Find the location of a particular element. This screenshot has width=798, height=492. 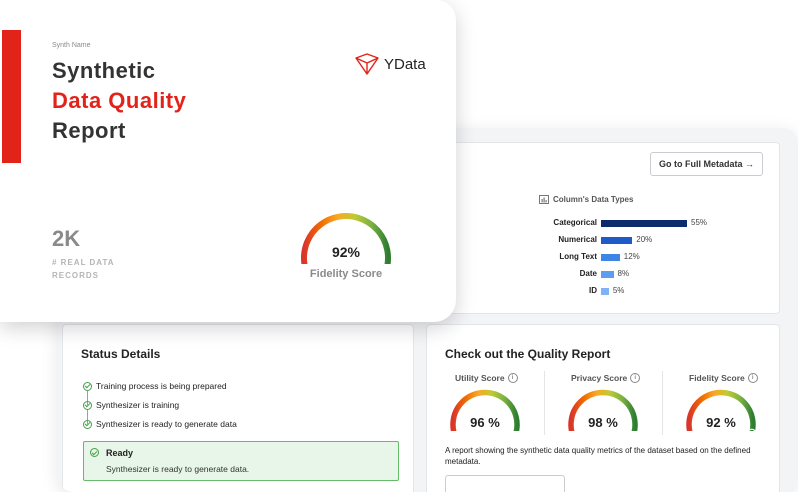

ydata-logo: YData is located at coordinates (390, 64).